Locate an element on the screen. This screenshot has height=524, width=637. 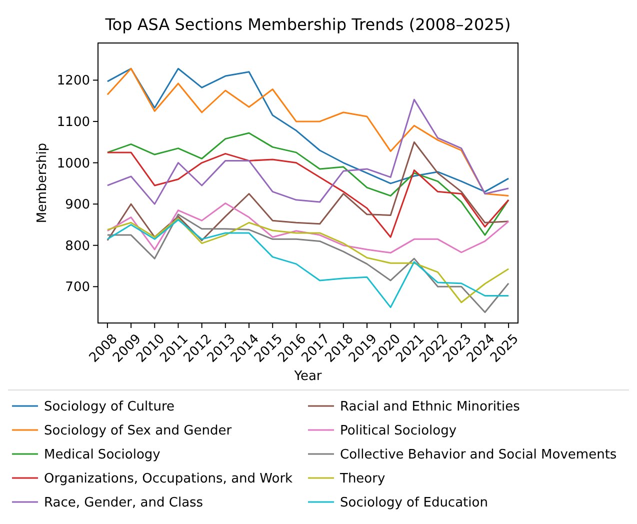
y-axis-title: Membership is located at coordinates (42, 183).